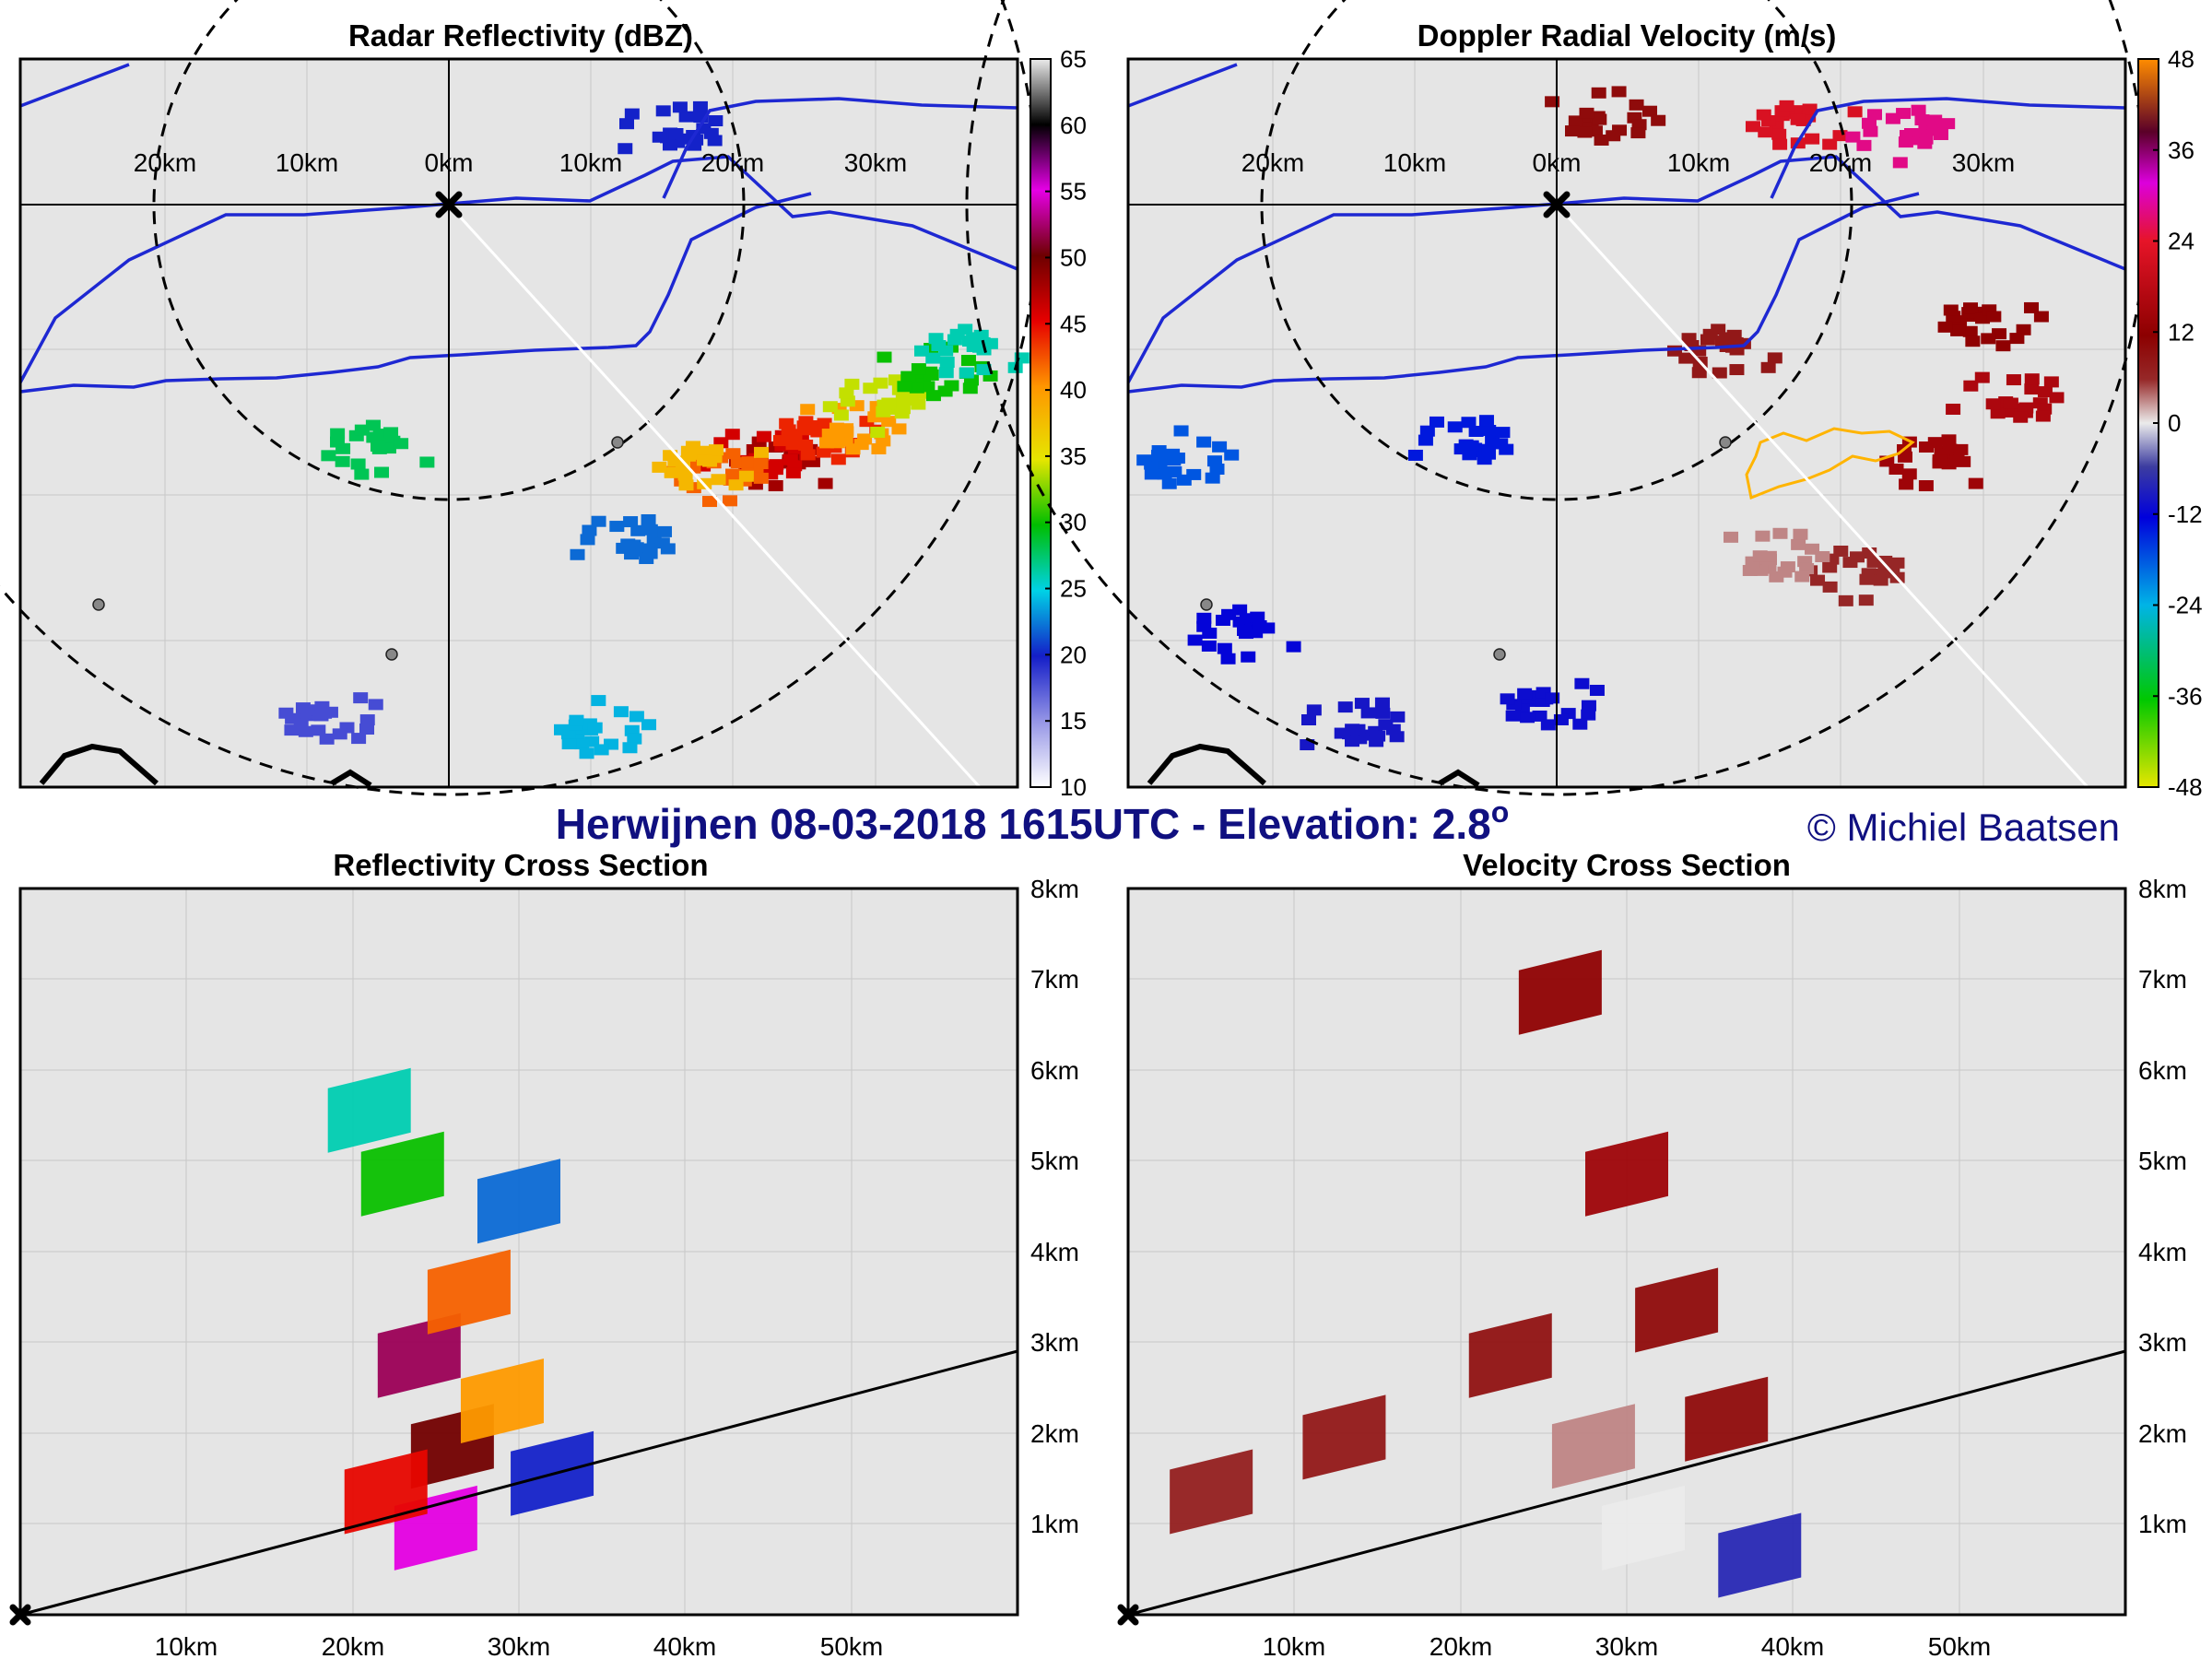  What do you see at coordinates (1500, 812) in the screenshot?
I see `degree-symbol: o` at bounding box center [1500, 812].